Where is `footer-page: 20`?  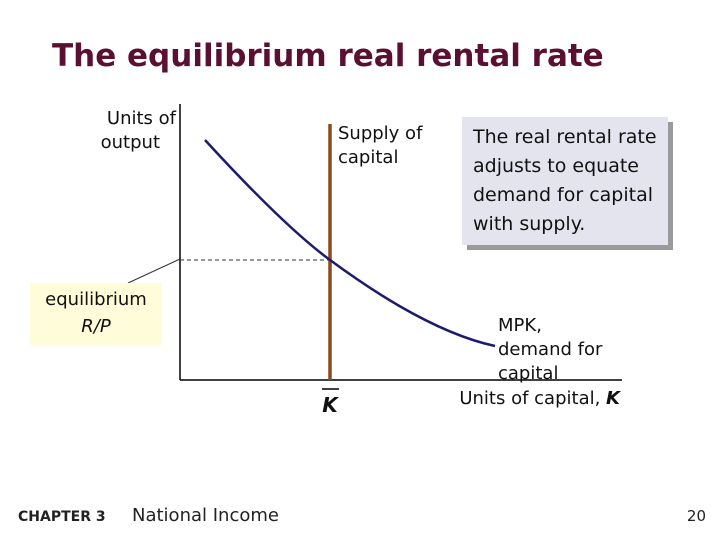
footer-page: 20 is located at coordinates (696, 516).